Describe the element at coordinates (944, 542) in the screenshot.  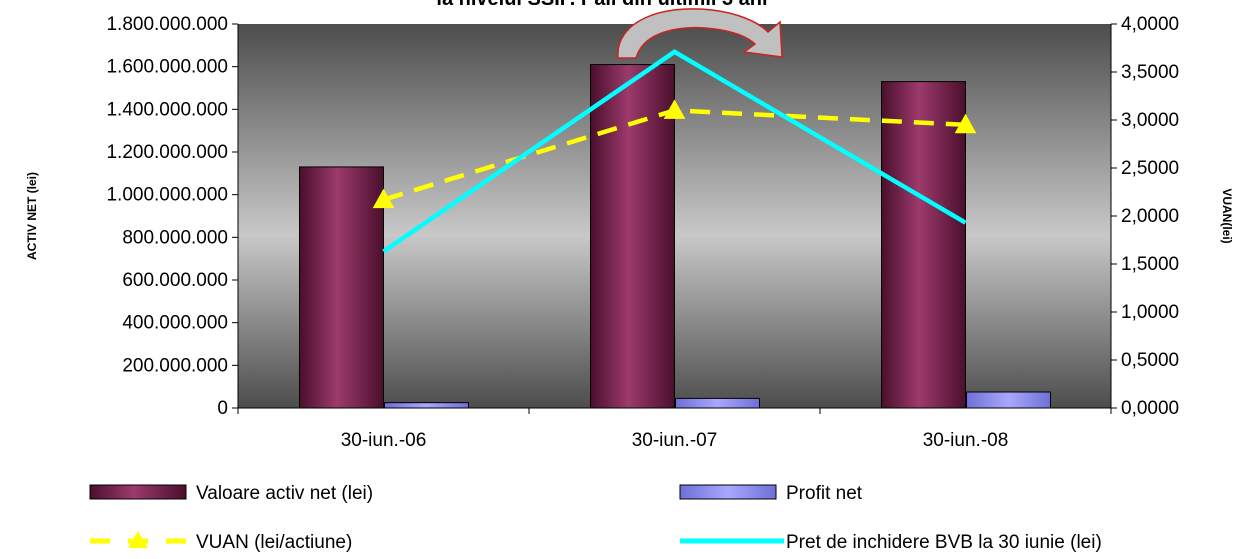
I see `legend-label: Pret de inchidere BVB la 30 iunie (lei)` at that location.